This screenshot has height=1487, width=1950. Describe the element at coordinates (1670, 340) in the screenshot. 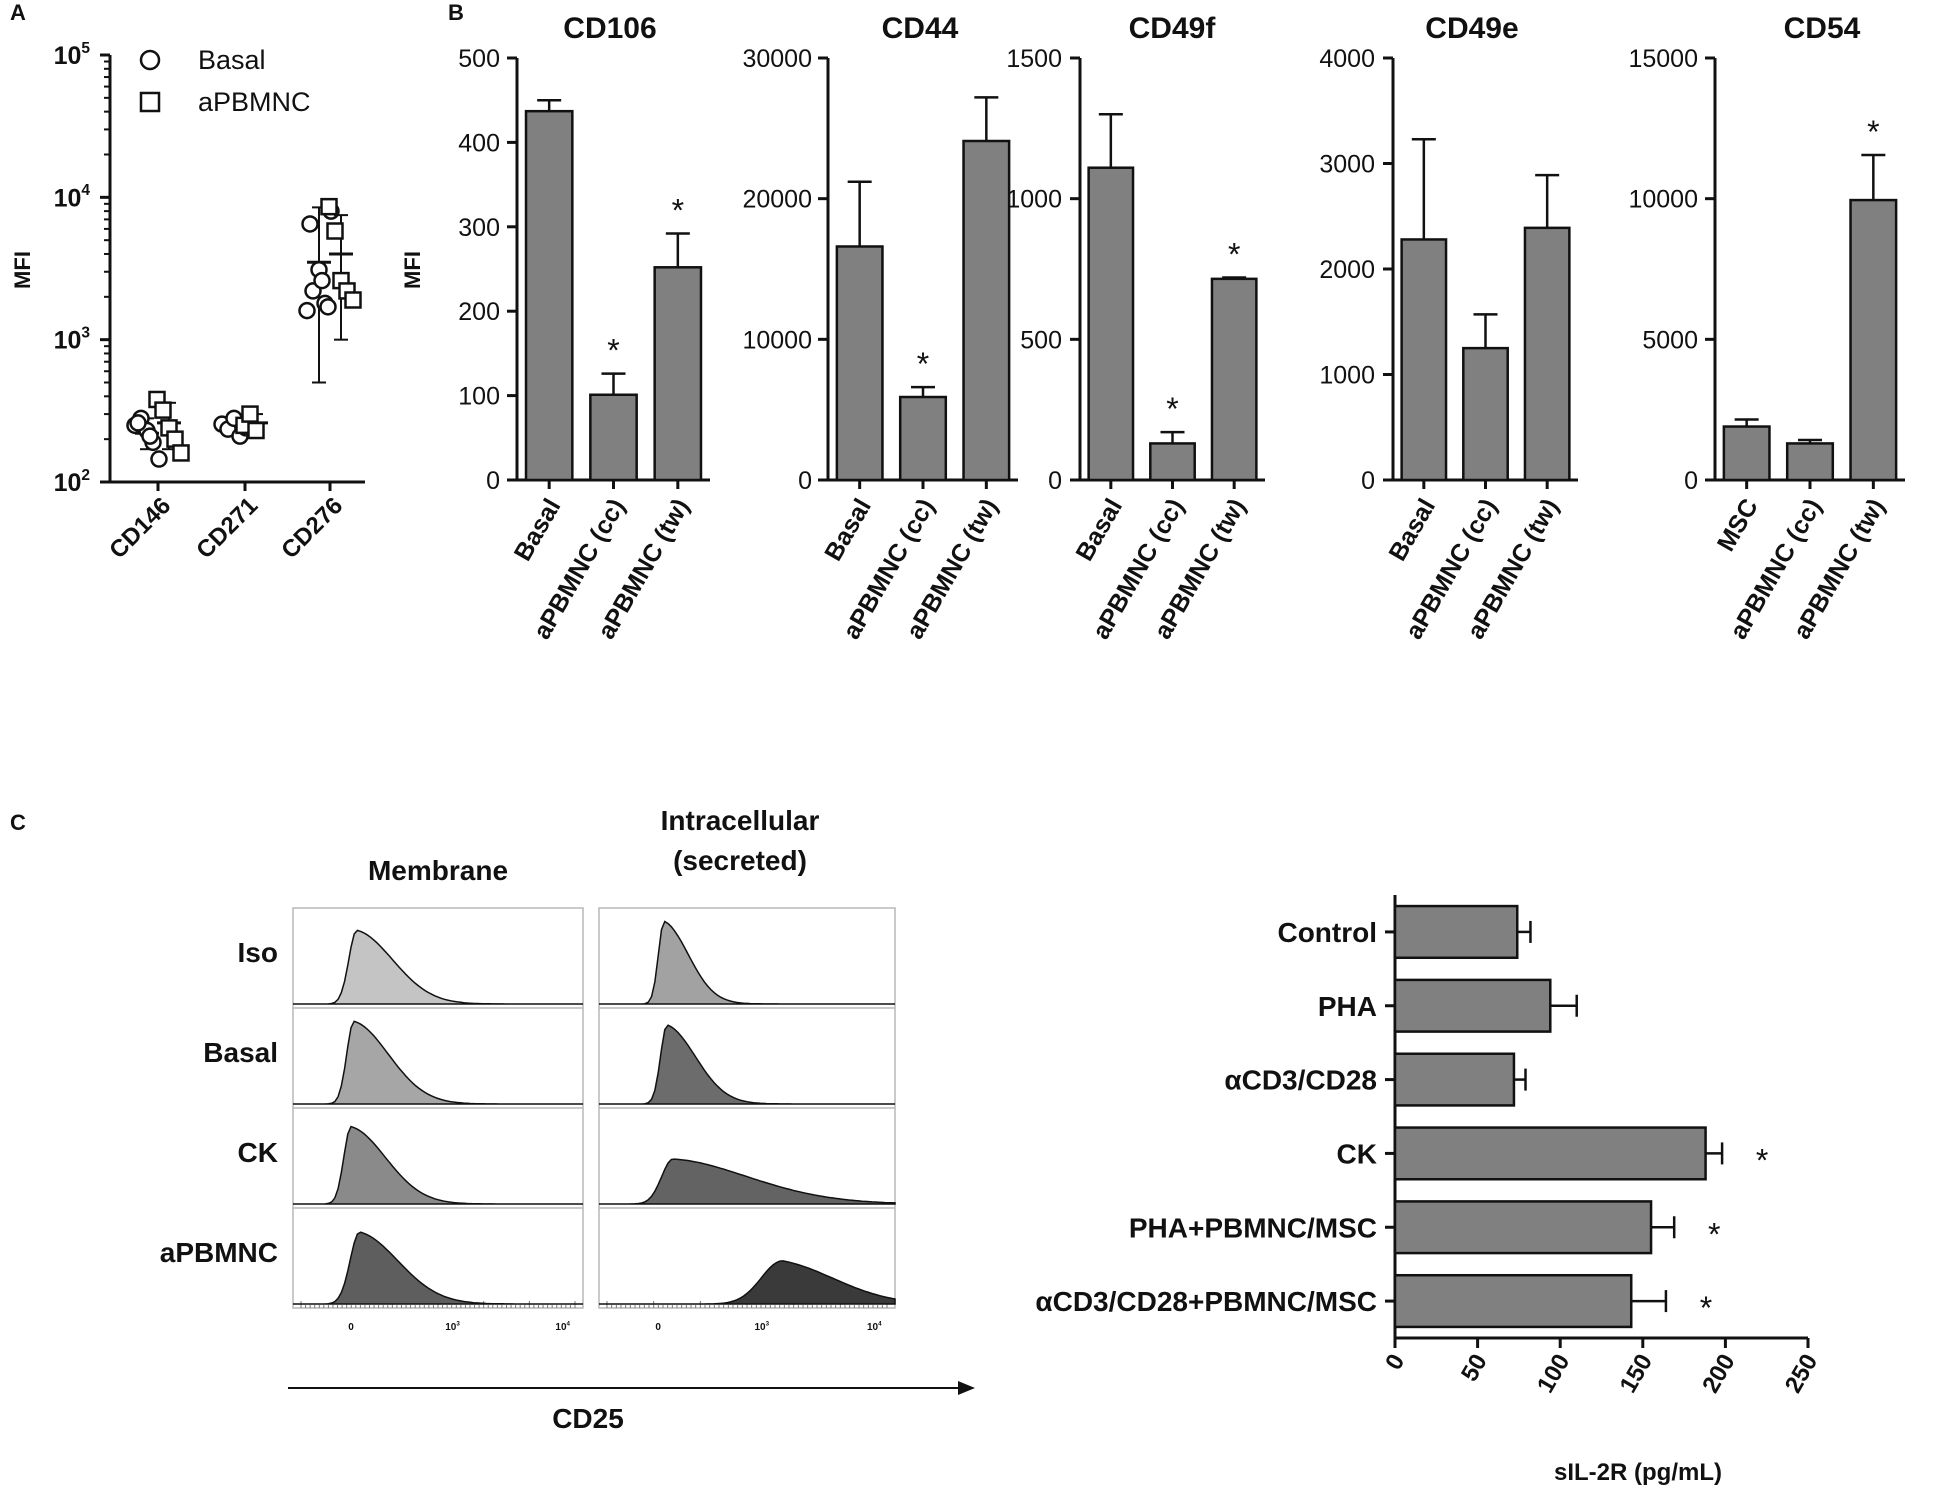

I see `y-tick-label: 5000` at that location.